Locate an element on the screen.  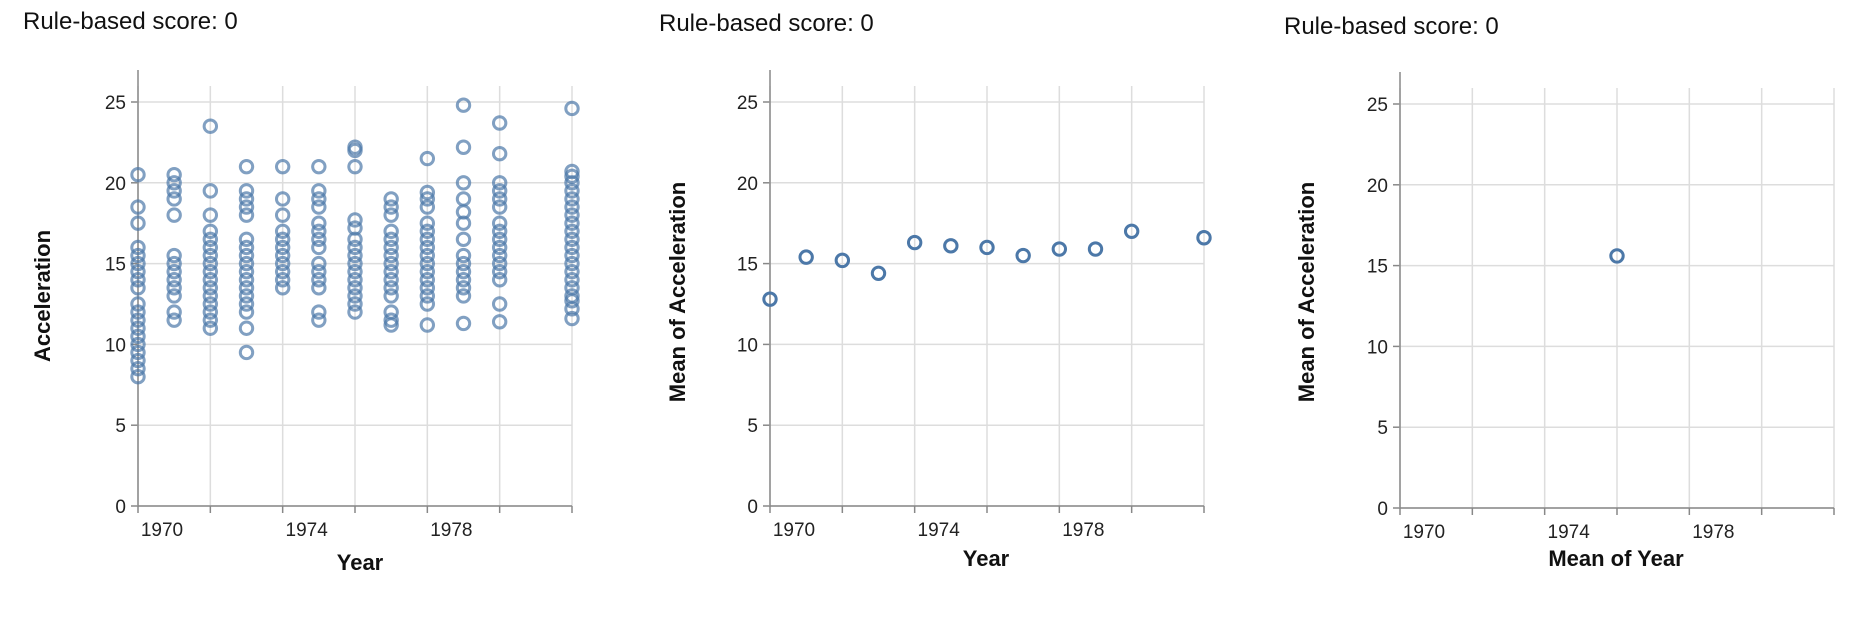
score-label: Rule-based score: 0 is located at coordinates (1391, 26).